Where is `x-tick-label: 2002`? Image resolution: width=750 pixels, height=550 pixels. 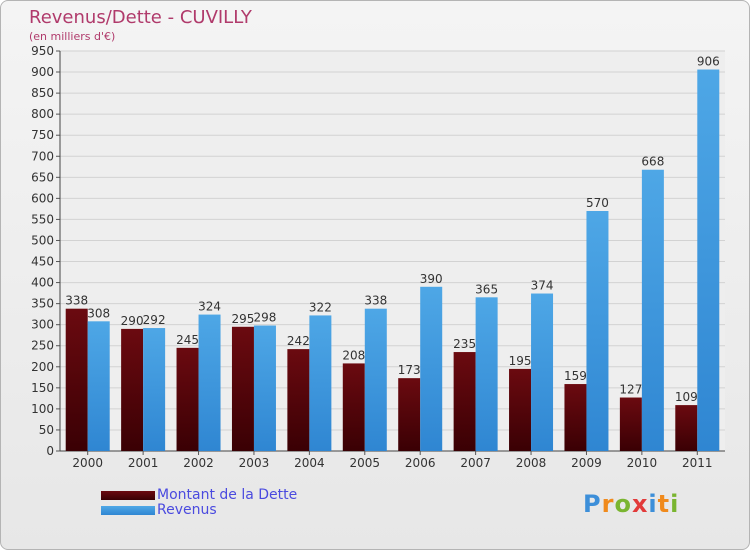 x-tick-label: 2002 is located at coordinates (198, 463).